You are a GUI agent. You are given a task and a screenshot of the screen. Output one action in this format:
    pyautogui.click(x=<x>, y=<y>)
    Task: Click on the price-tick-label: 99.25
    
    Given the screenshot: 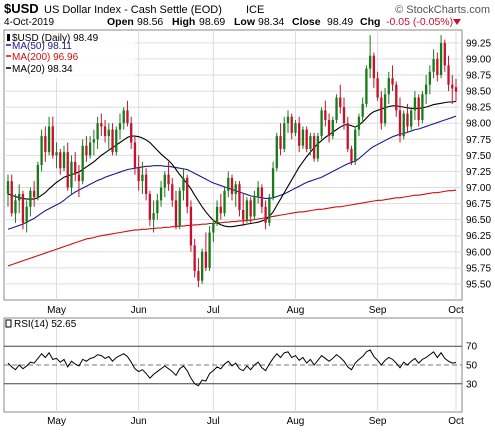 What is the action you would take?
    pyautogui.click(x=478, y=43)
    